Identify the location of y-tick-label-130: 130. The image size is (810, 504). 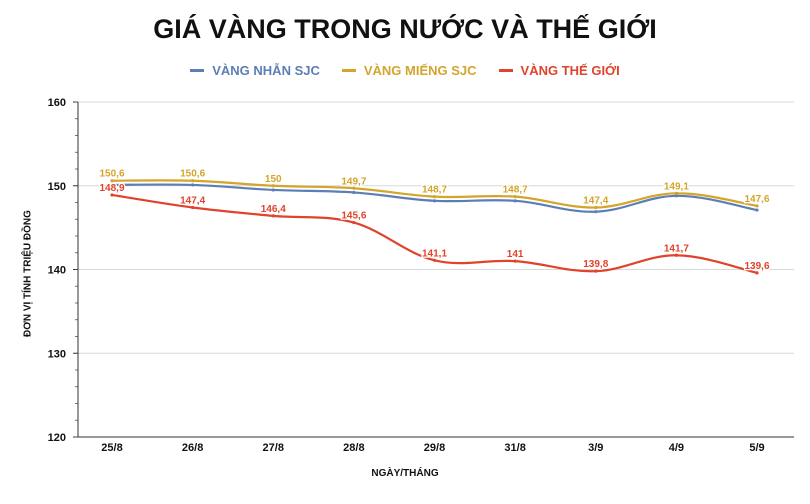
(57, 354).